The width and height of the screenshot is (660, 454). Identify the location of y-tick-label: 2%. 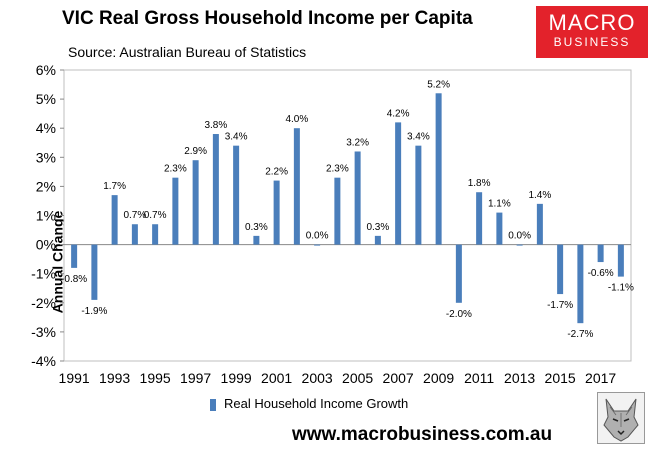
(46, 186).